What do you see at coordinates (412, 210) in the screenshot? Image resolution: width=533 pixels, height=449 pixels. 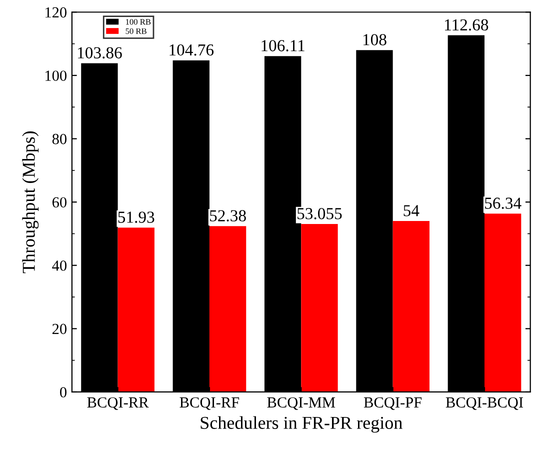 I see `data-label: 54` at bounding box center [412, 210].